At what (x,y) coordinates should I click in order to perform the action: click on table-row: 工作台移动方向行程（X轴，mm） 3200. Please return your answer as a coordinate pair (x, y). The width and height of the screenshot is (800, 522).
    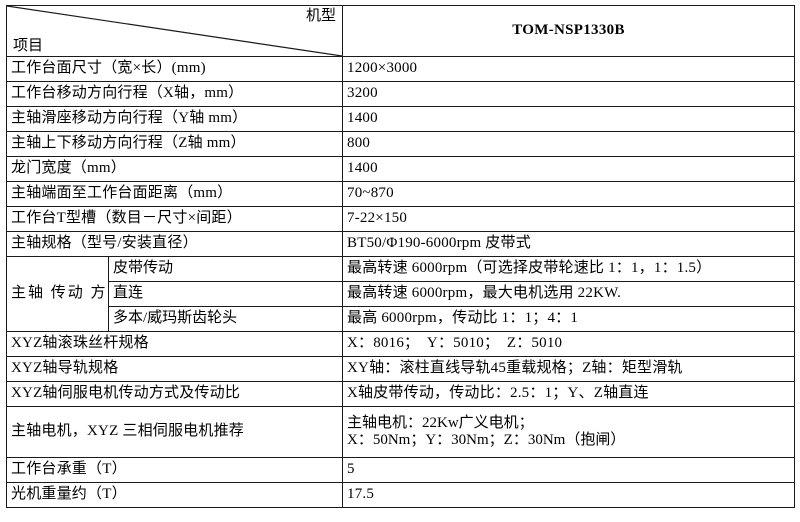
    Looking at the image, I should click on (400, 94).